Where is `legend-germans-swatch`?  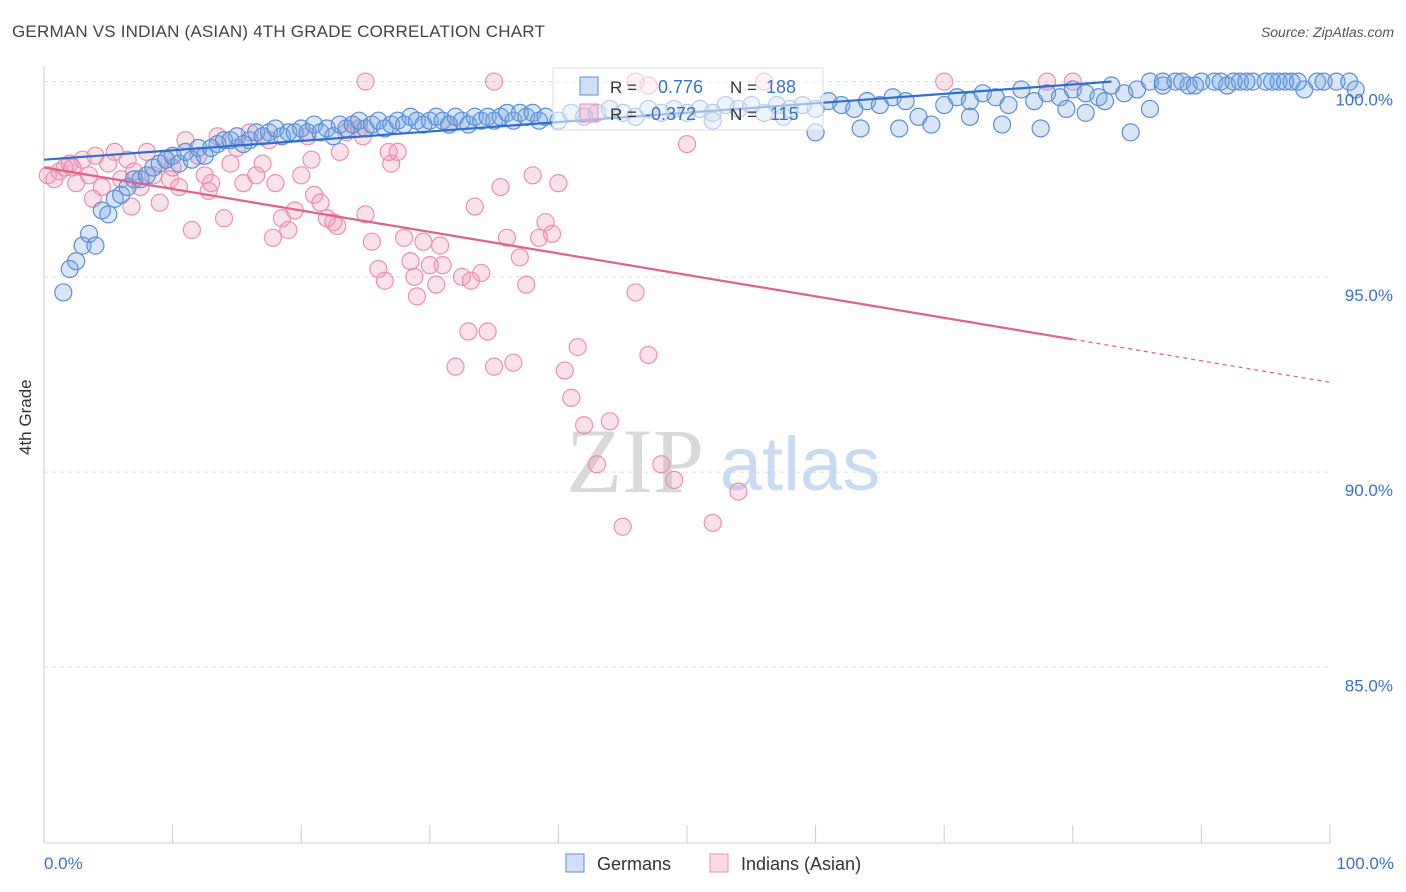
legend-germans-swatch is located at coordinates (575, 863).